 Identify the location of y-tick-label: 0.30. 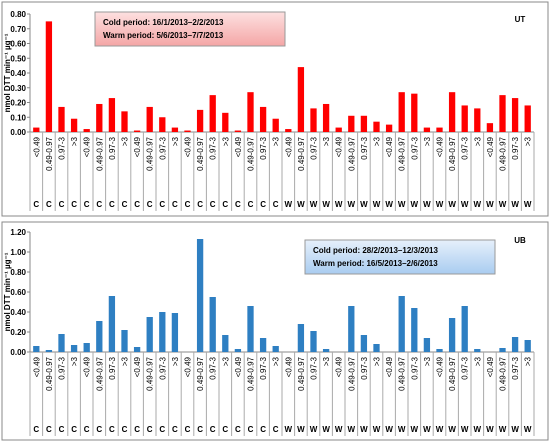
(18, 88).